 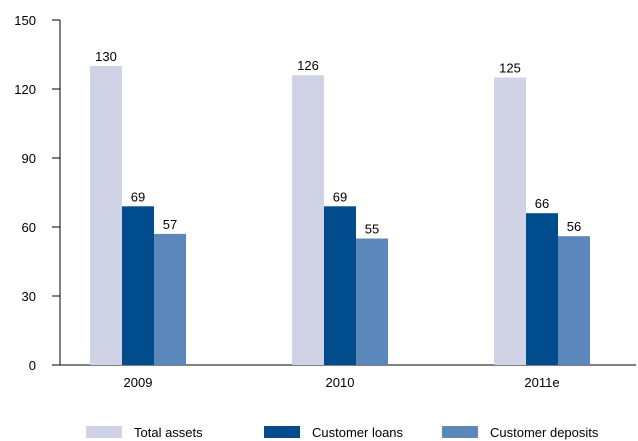 What do you see at coordinates (358, 432) in the screenshot?
I see `legend-label: Customer loans` at bounding box center [358, 432].